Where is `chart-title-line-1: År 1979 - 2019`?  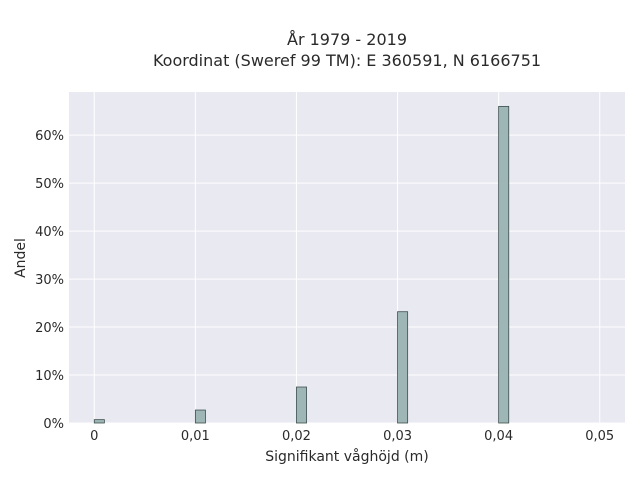
chart-title-line-1: År 1979 - 2019 is located at coordinates (347, 39).